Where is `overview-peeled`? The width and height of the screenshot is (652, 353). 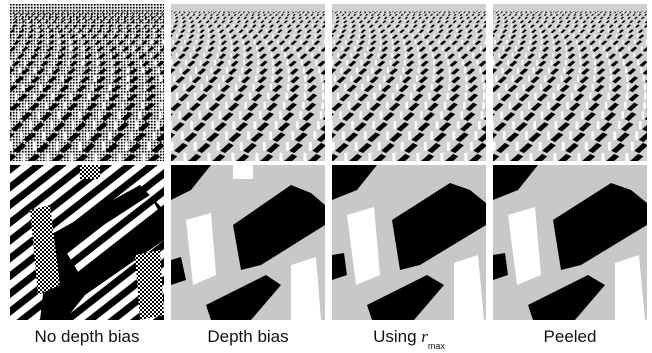
overview-peeled is located at coordinates (570, 82).